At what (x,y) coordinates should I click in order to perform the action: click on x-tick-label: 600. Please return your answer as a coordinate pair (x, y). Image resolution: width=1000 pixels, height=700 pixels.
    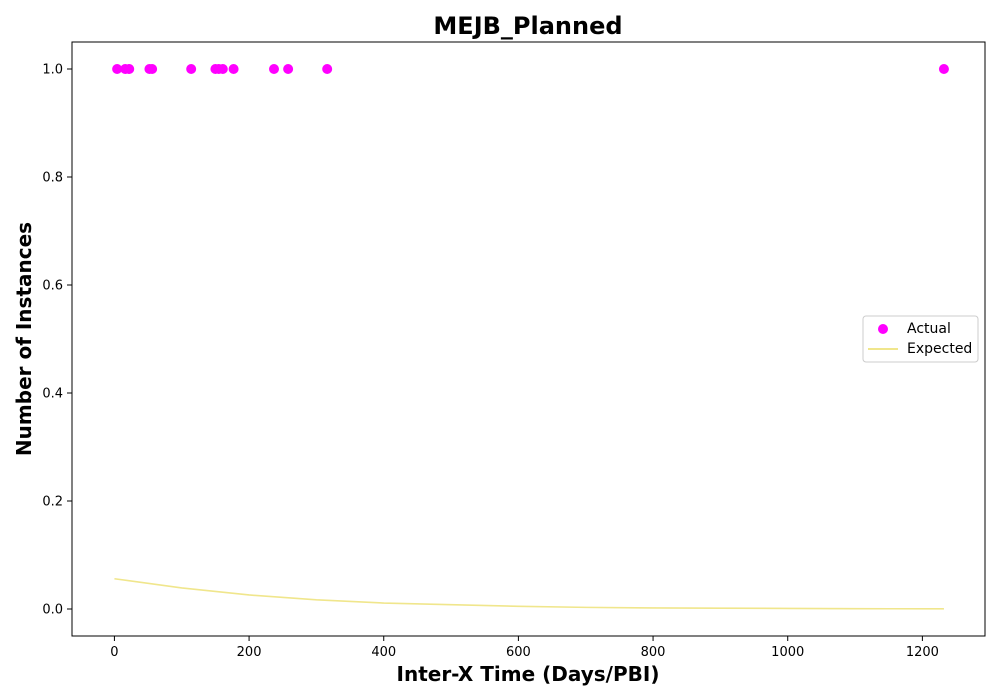
    Looking at the image, I should click on (518, 652).